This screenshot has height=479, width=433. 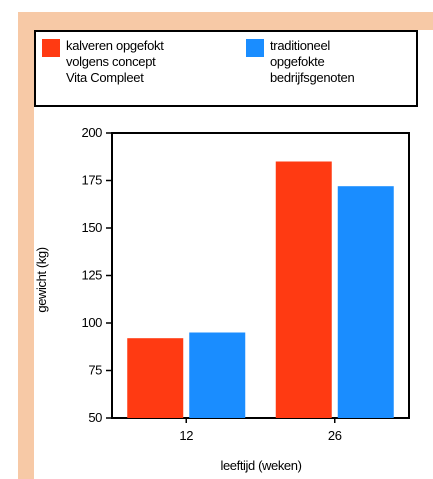 What do you see at coordinates (95, 370) in the screenshot?
I see `y-tick-label-75: 75` at bounding box center [95, 370].